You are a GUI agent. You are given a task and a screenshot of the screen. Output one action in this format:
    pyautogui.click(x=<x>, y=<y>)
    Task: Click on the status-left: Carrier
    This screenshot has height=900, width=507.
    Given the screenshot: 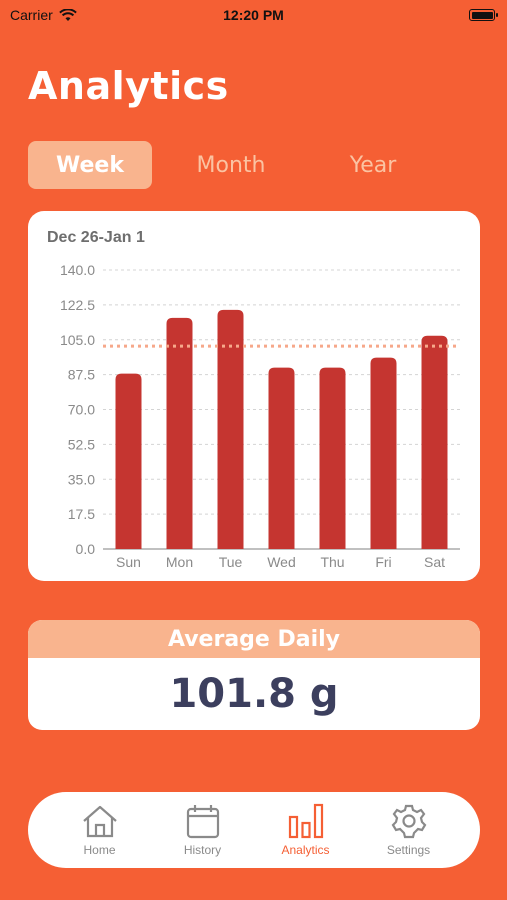 What is the action you would take?
    pyautogui.click(x=43, y=15)
    